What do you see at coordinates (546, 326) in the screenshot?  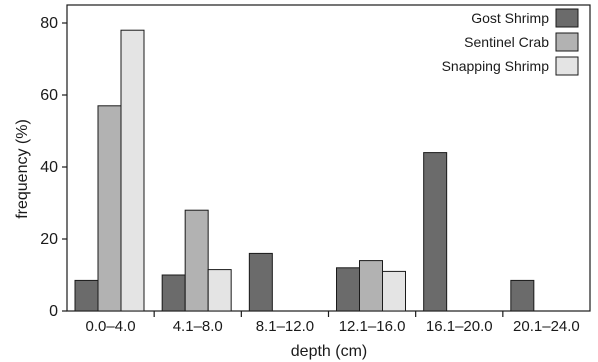 I see `x-tick-label: 20.1–24.0` at bounding box center [546, 326].